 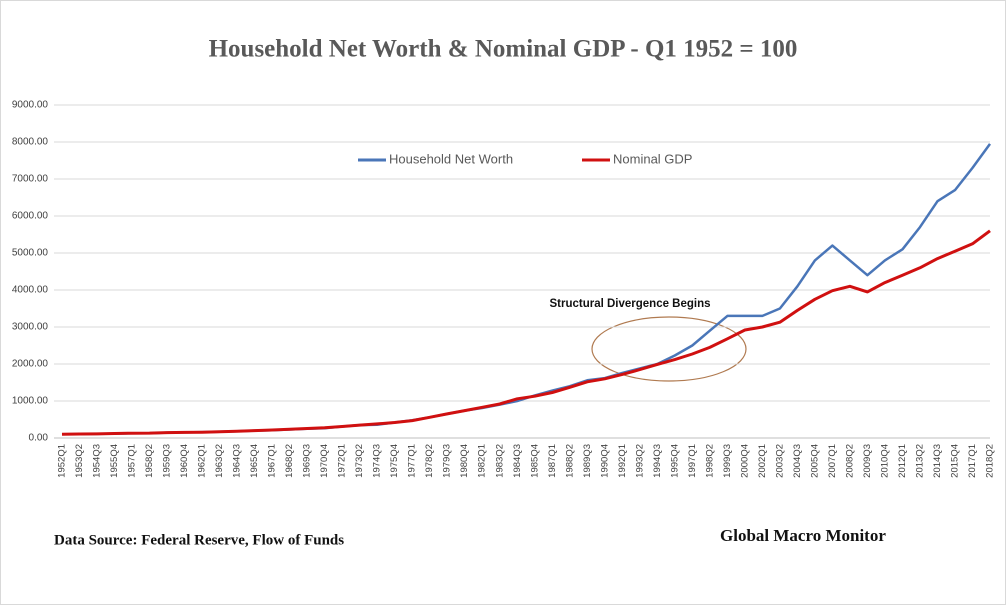 I want to click on x-tick-label: 1983Q2, so click(x=499, y=461).